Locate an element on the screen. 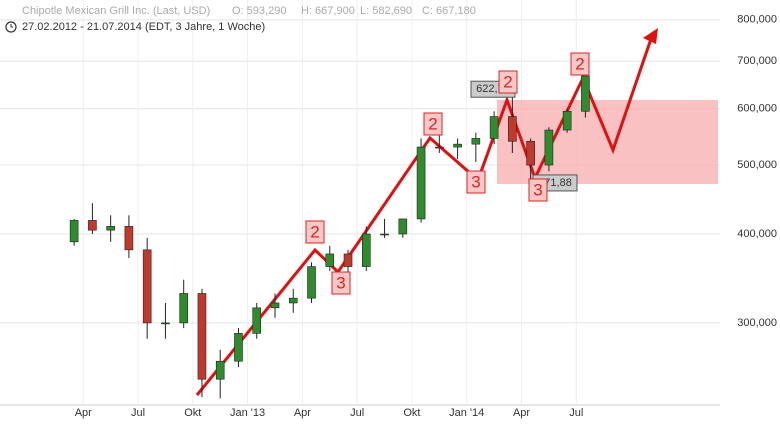  y-tick-label: 700,000 is located at coordinates (757, 61).